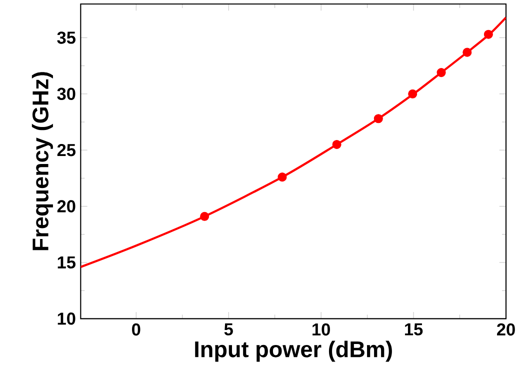  I want to click on x-tick-label: 10, so click(321, 329).